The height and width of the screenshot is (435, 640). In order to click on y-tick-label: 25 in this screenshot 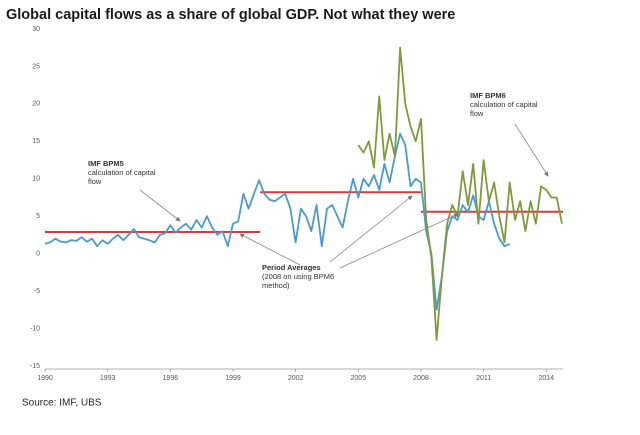, I will do `click(36, 66)`.